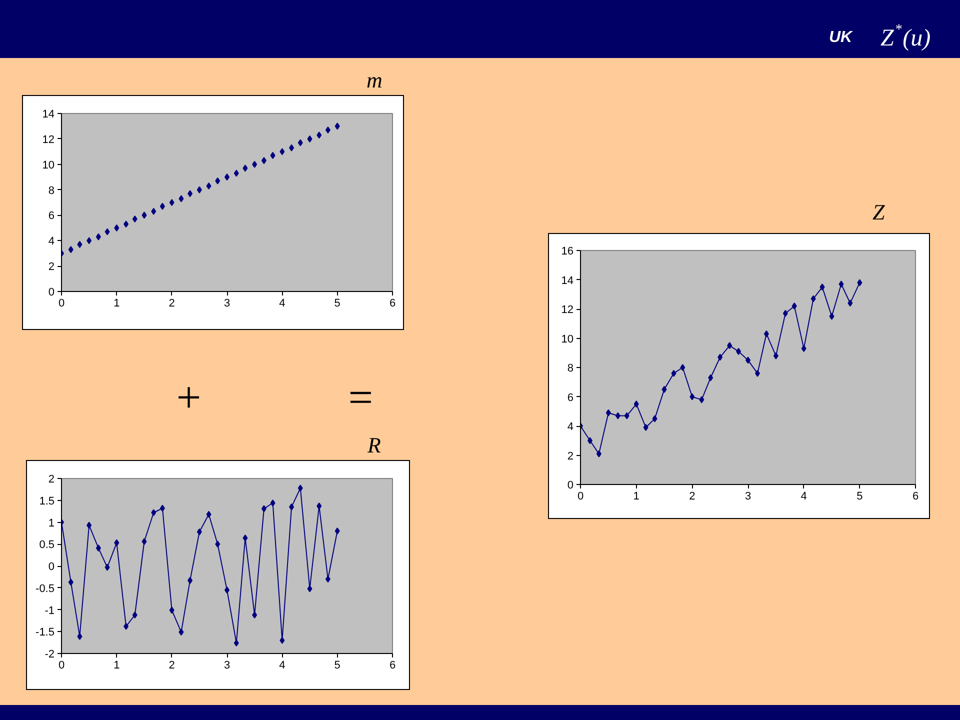 The height and width of the screenshot is (720, 960). What do you see at coordinates (45, 632) in the screenshot?
I see `y-tick-label: -1.5` at bounding box center [45, 632].